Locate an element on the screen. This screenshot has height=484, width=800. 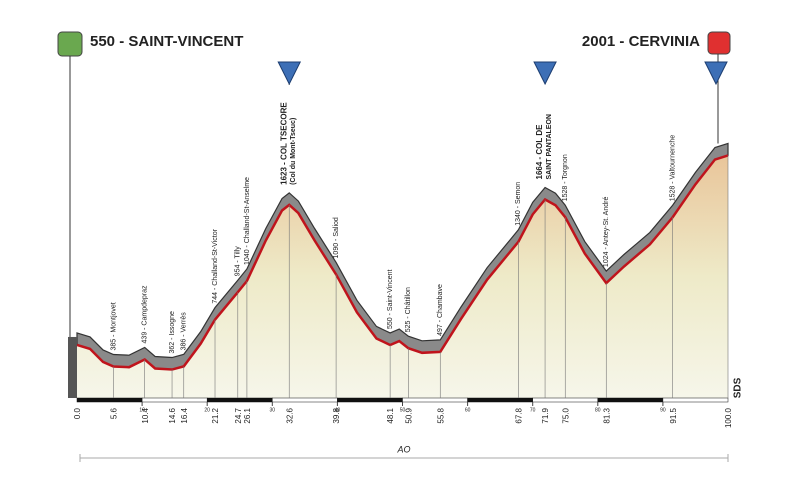
km-label: 21.2 is located at coordinates (215, 415).